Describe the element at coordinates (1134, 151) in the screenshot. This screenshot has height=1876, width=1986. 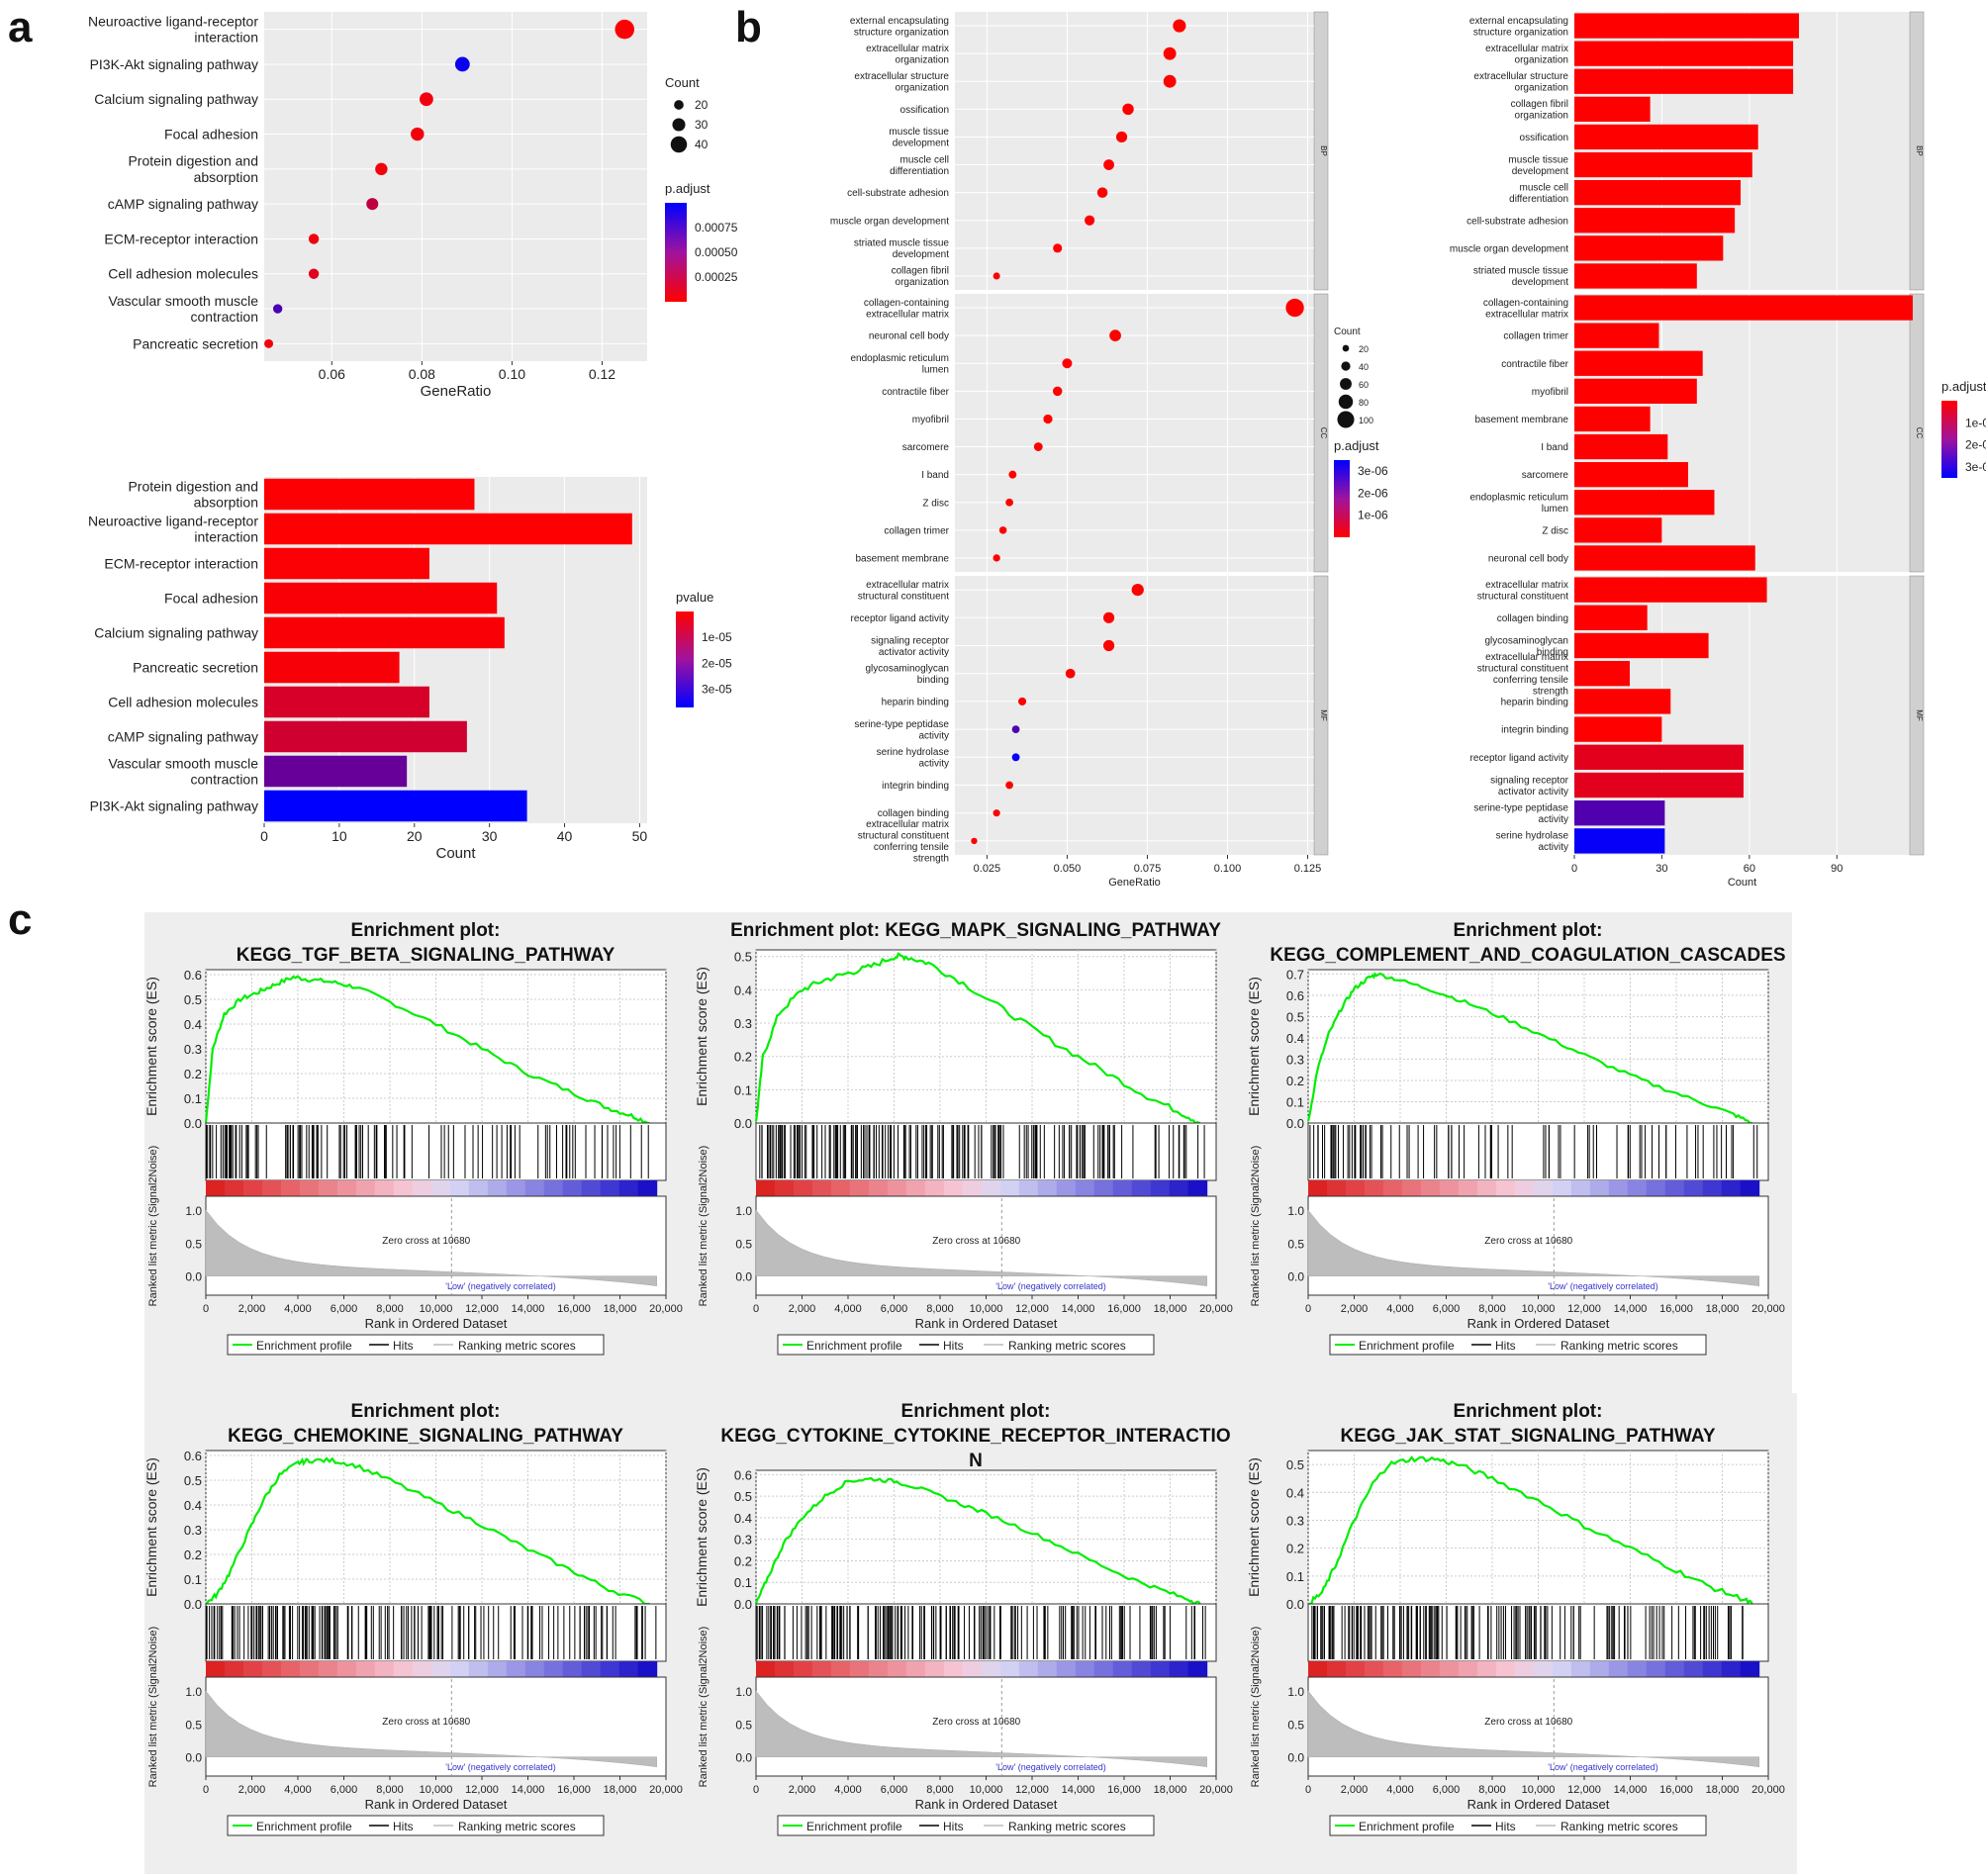
I see `plot-background` at that location.